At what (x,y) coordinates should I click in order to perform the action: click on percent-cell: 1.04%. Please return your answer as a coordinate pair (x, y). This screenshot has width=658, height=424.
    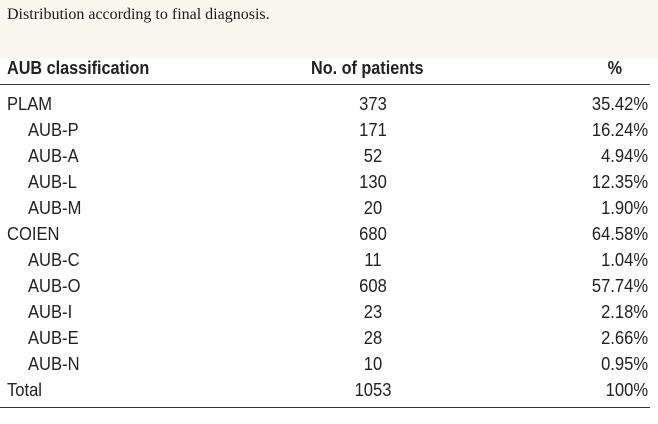
    Looking at the image, I should click on (624, 260).